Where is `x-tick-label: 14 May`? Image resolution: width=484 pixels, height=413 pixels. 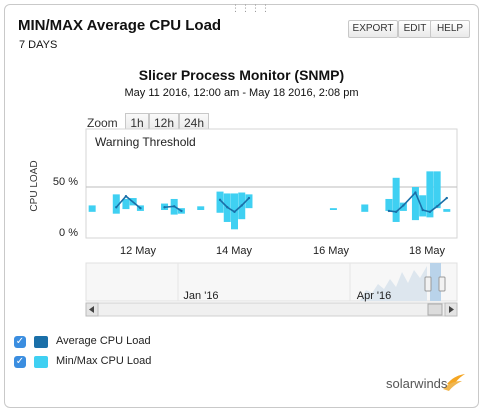
x-tick-label: 14 May is located at coordinates (234, 251).